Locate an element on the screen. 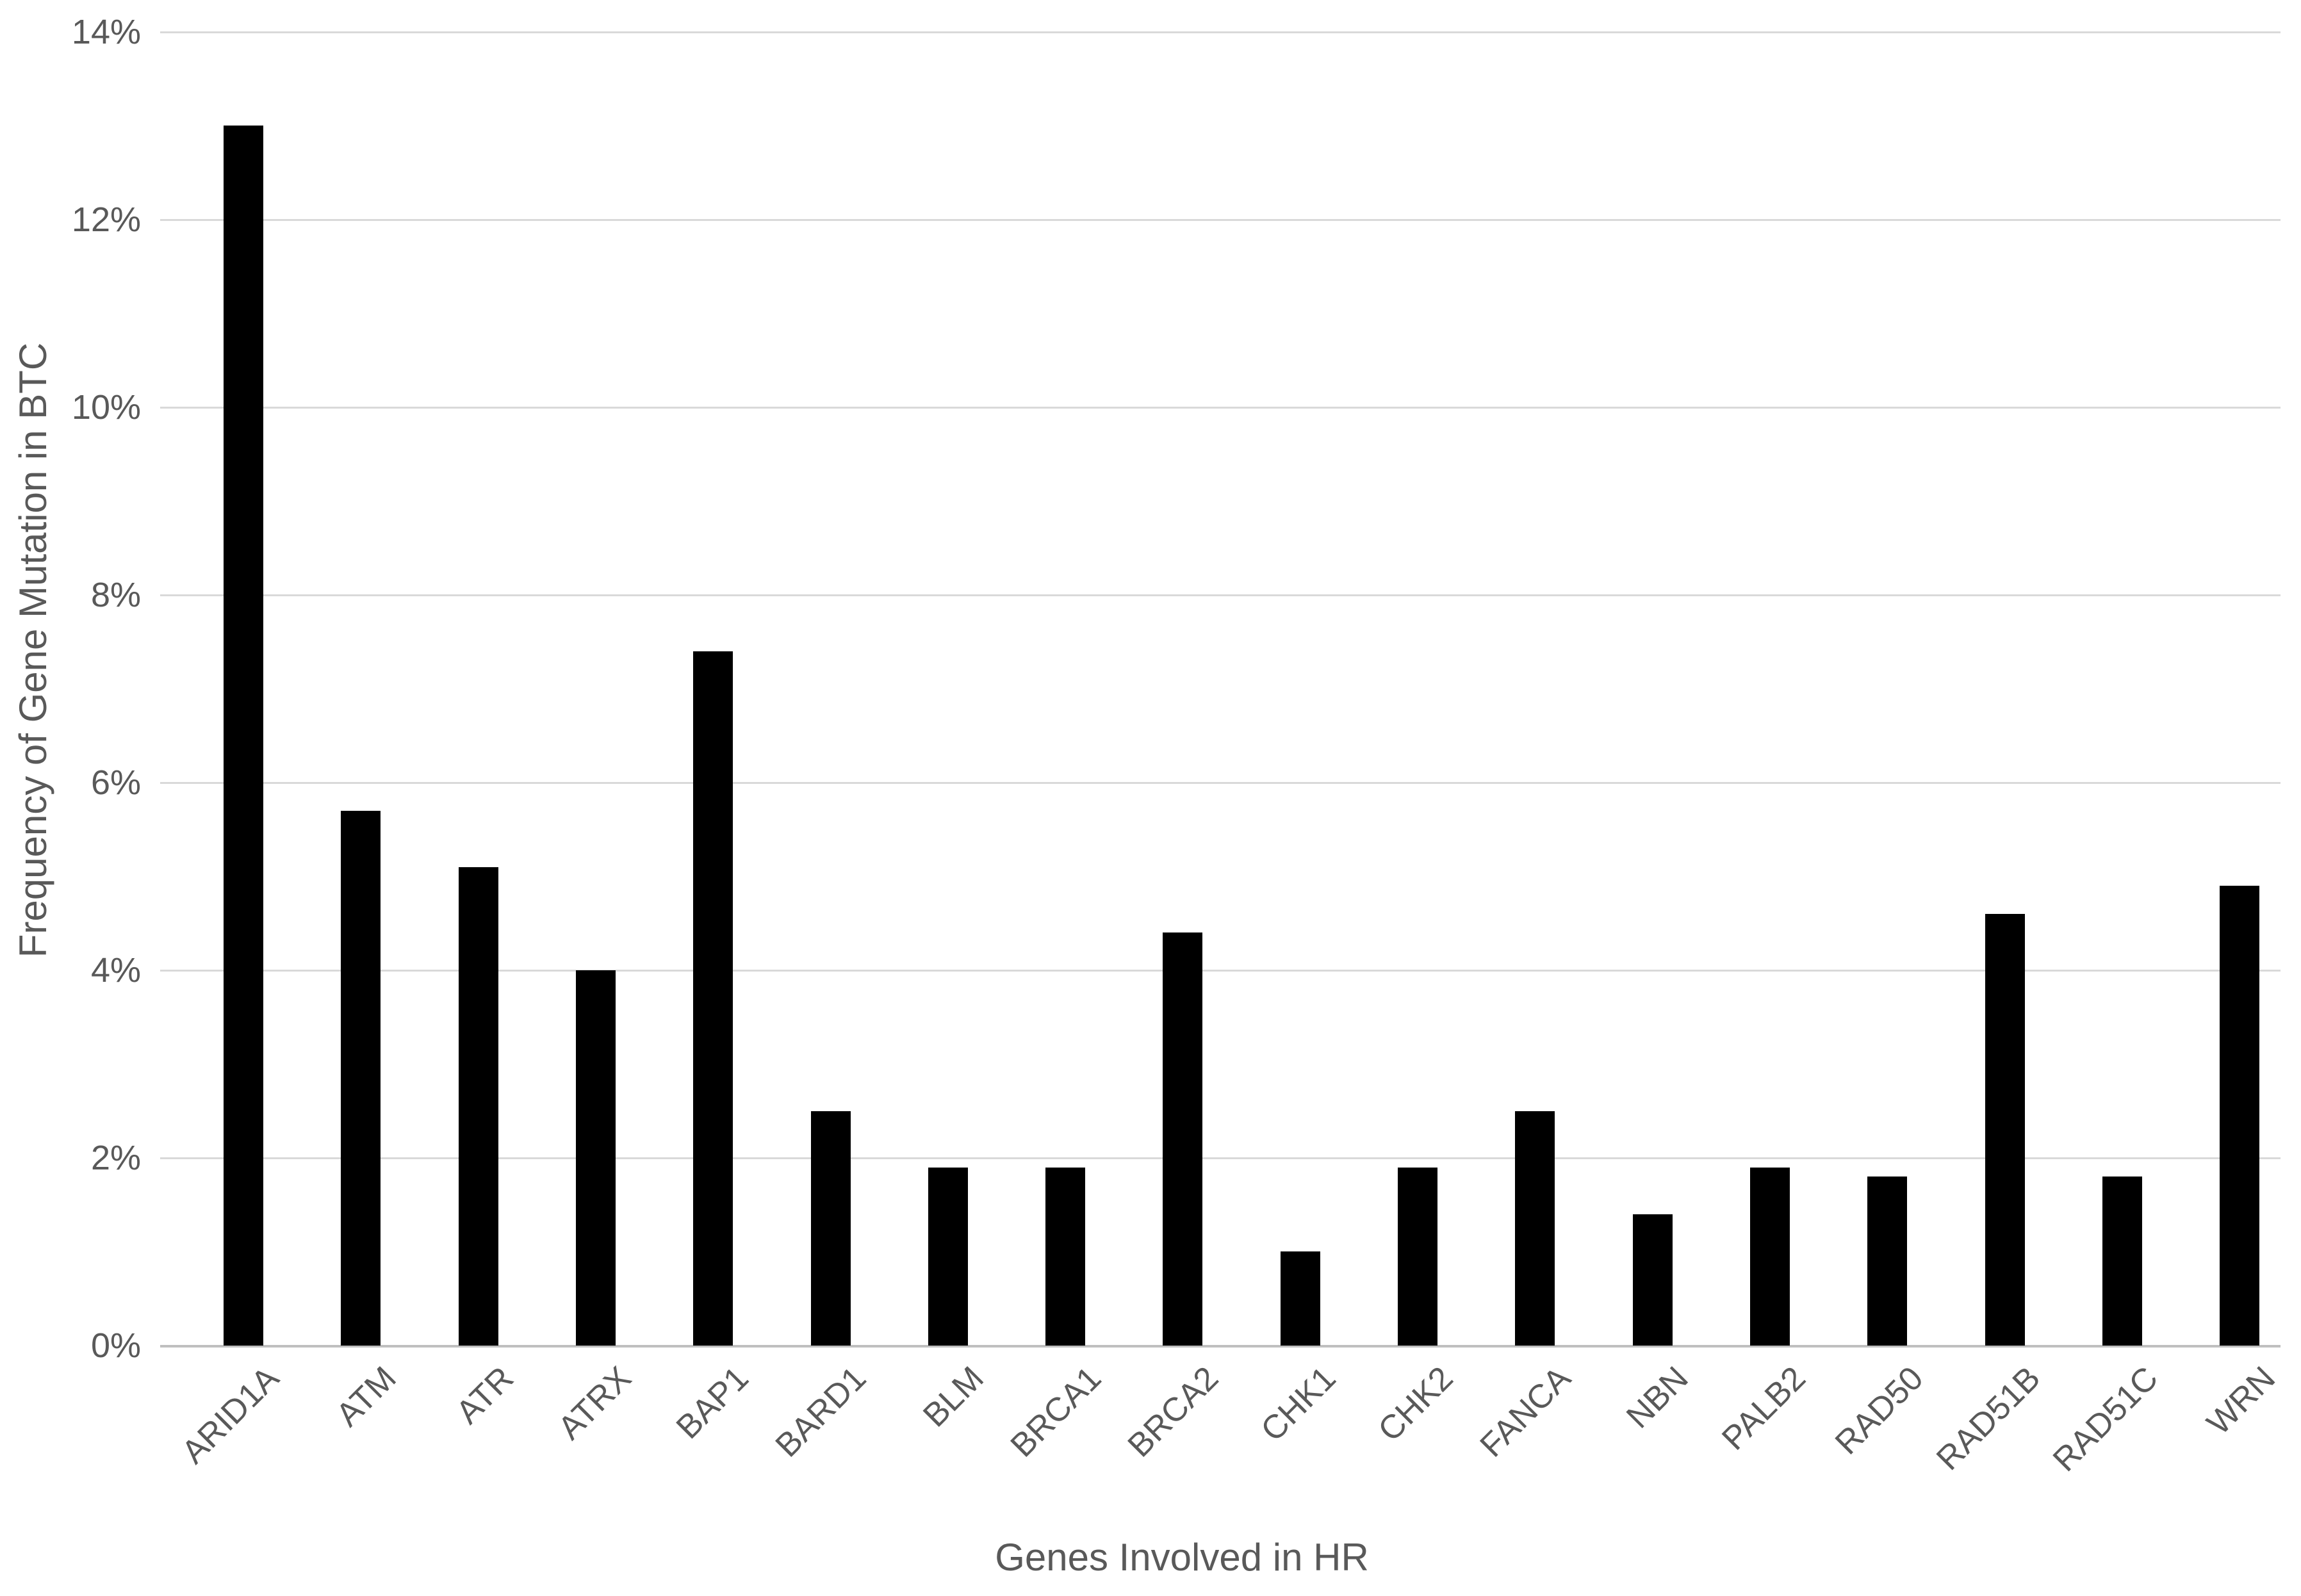 This screenshot has width=2301, height=1596. y-tick-label: 8% is located at coordinates (115, 595).